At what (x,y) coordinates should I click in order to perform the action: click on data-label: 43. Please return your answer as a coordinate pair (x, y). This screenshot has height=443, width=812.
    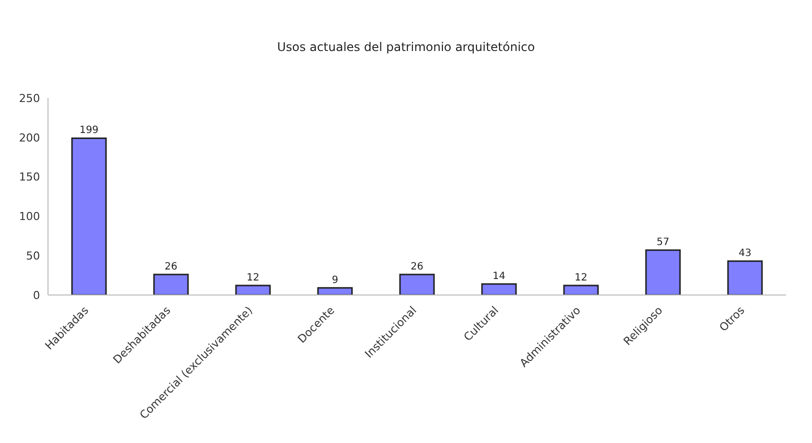
    Looking at the image, I should click on (745, 254).